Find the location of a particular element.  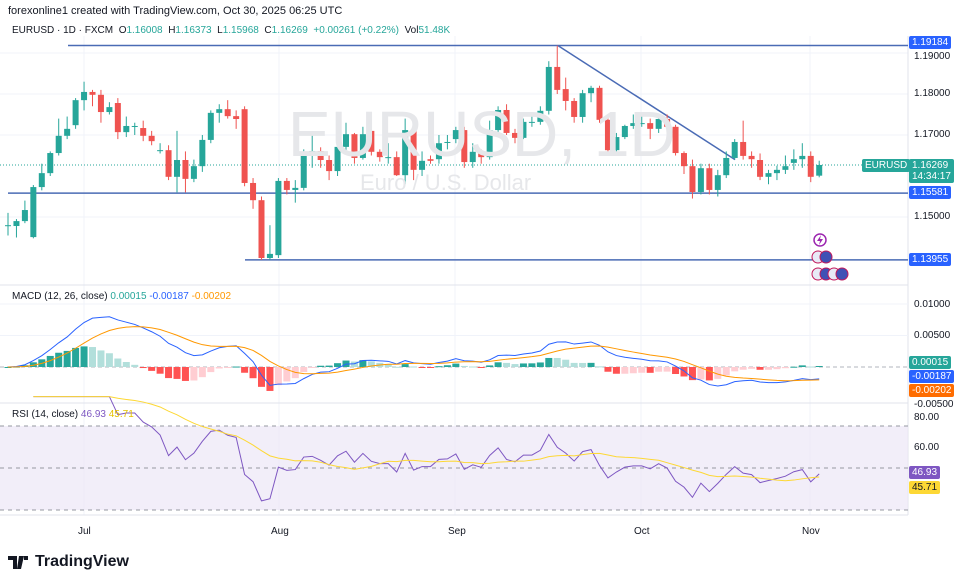

symbol-price-tag: EURUSD is located at coordinates (886, 165).